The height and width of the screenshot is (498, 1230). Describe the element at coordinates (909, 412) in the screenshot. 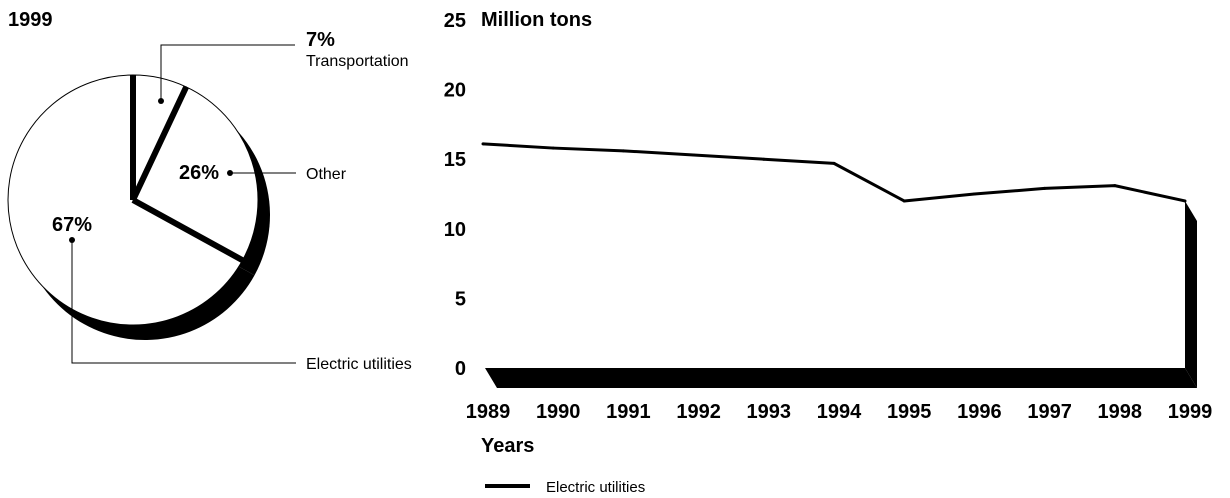

I see `x-tick-label-1995: 1995` at that location.